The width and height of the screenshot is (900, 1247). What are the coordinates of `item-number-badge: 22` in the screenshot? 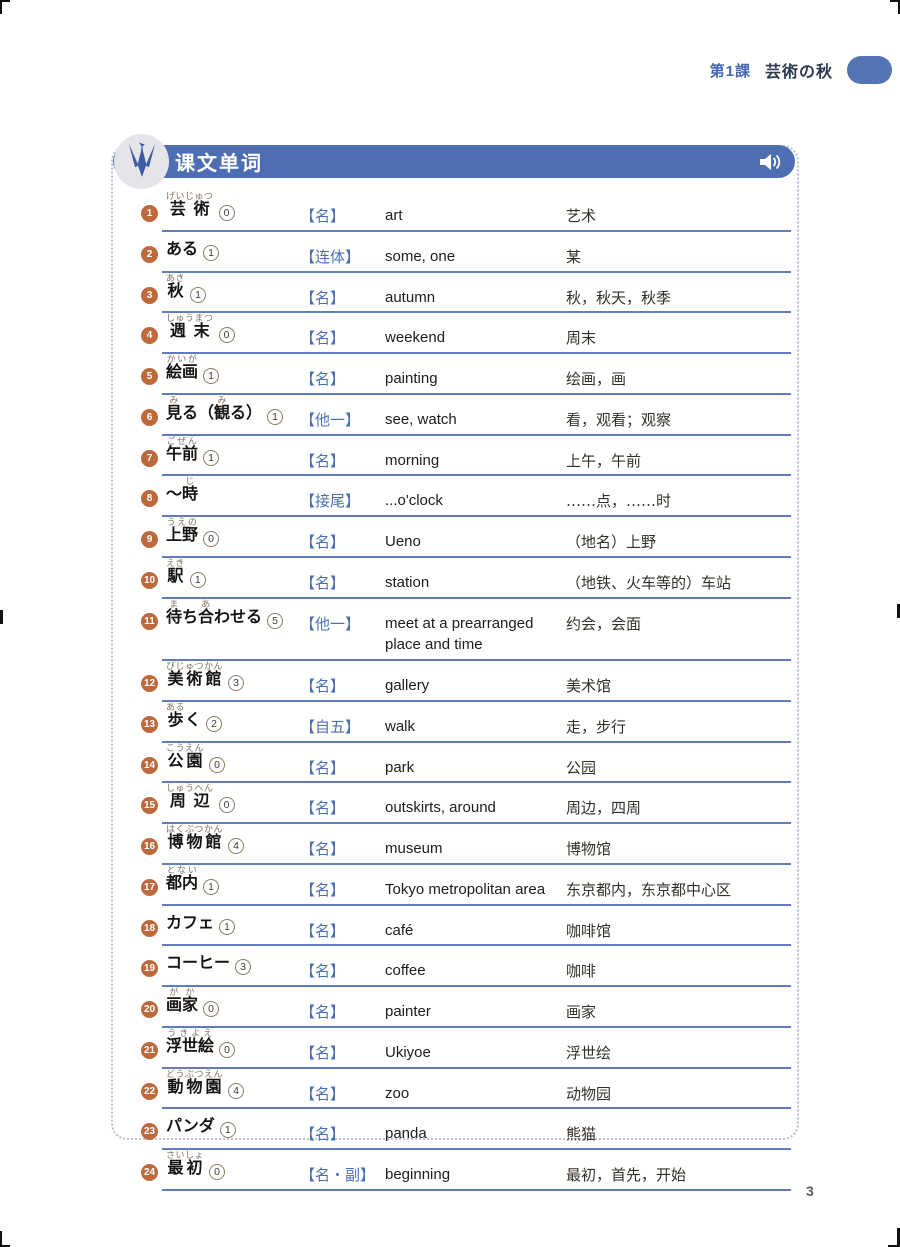 It's located at (151, 1089).